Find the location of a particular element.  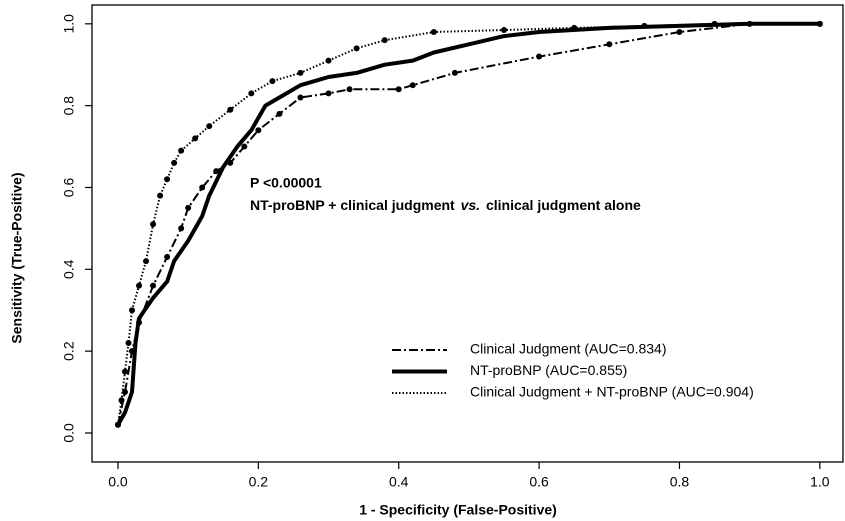

x-tick-label: 0.4 is located at coordinates (399, 482).